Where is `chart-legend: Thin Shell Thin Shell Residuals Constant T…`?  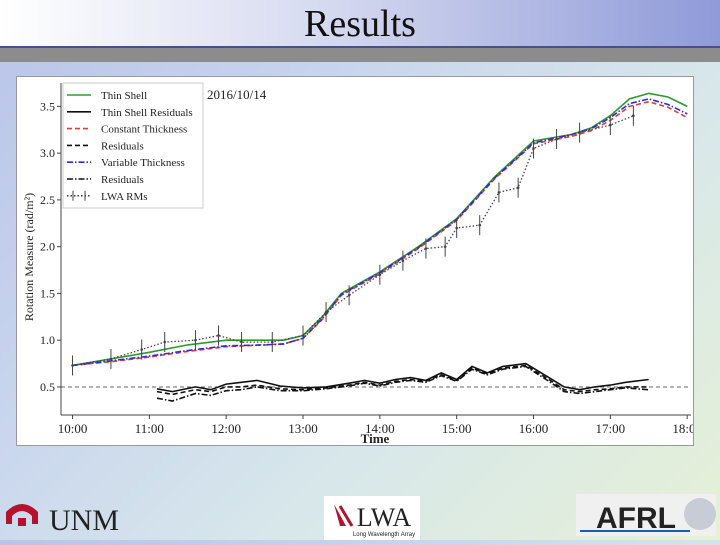
chart-legend: Thin Shell Thin Shell Residuals Constant T… is located at coordinates (133, 145).